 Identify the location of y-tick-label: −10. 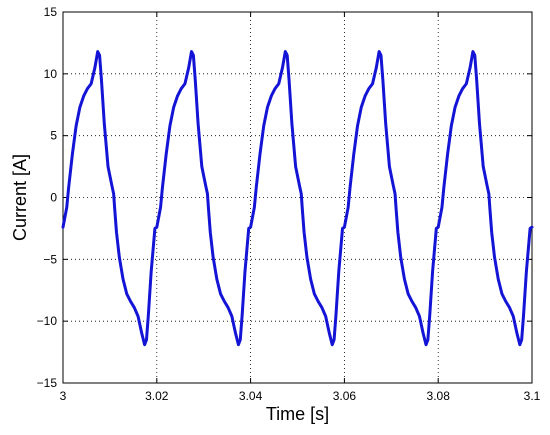
(47, 321).